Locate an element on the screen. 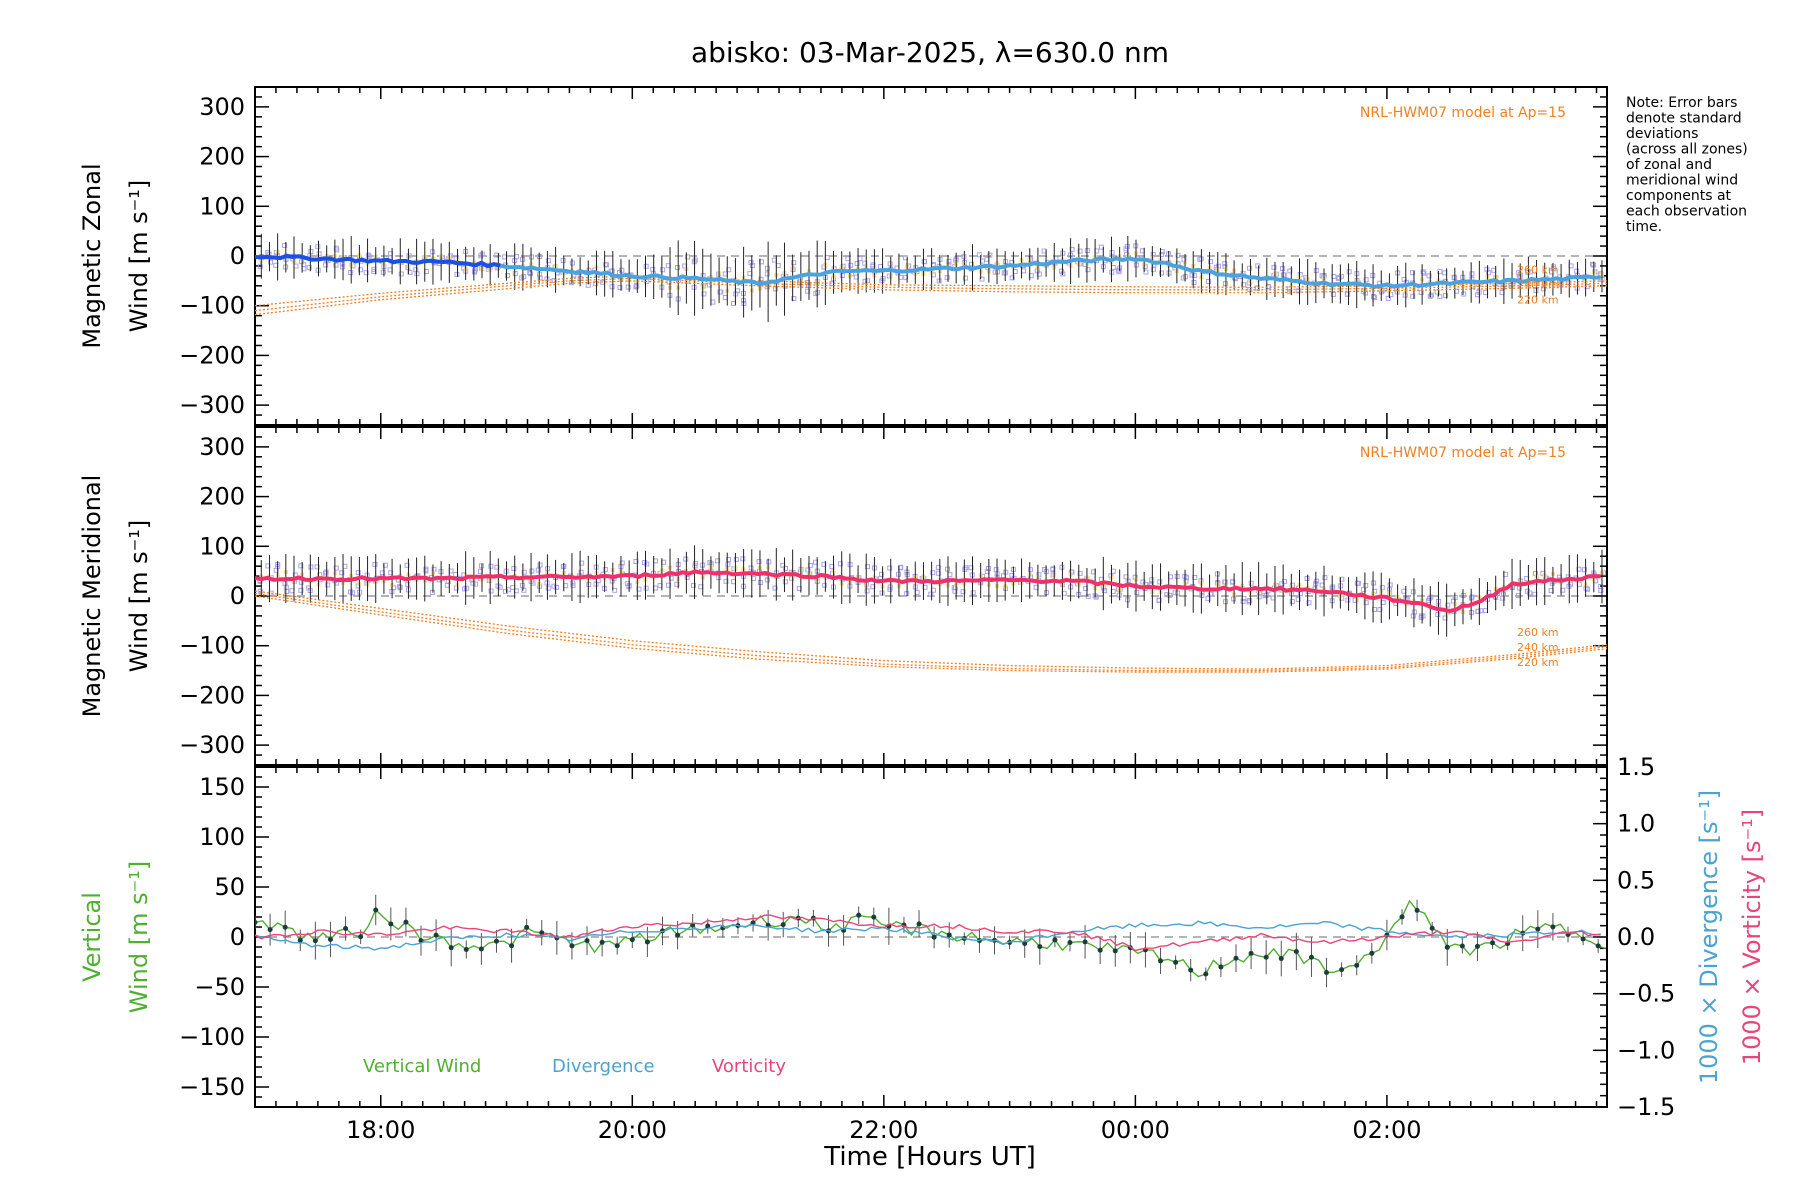 The image size is (1800, 1200). note-line: each observation is located at coordinates (1686, 212).